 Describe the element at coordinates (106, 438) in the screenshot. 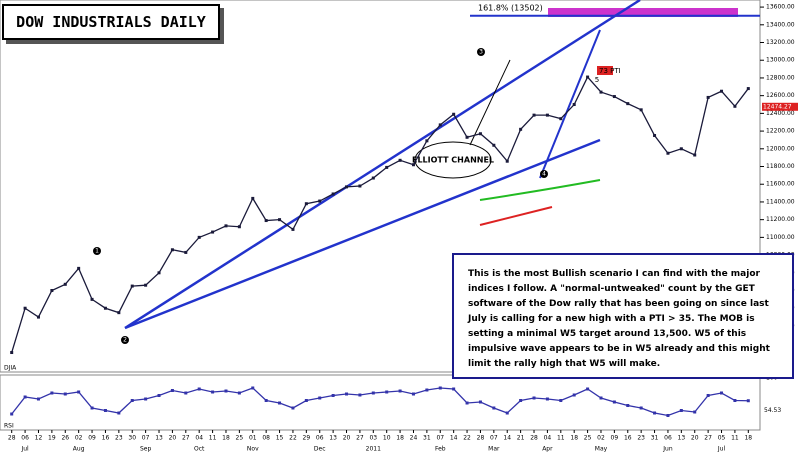

I see `x-tick-label: 16` at that location.